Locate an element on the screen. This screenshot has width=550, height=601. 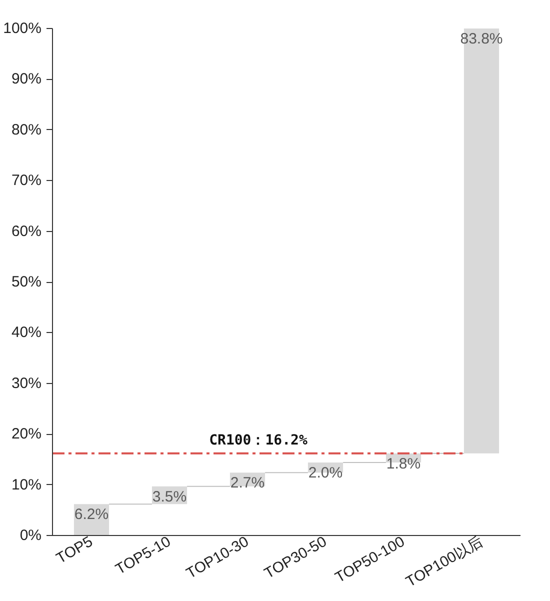
data-label: 3.5% is located at coordinates (169, 497).